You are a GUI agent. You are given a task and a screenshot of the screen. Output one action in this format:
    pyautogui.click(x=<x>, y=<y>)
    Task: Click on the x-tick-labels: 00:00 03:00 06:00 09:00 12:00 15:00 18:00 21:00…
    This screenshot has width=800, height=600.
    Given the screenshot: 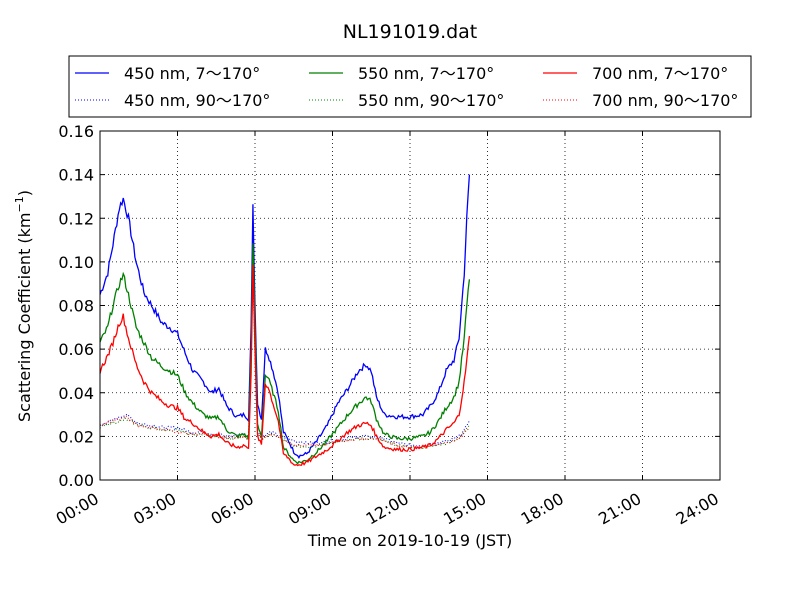 What is the action you would take?
    pyautogui.click(x=387, y=509)
    